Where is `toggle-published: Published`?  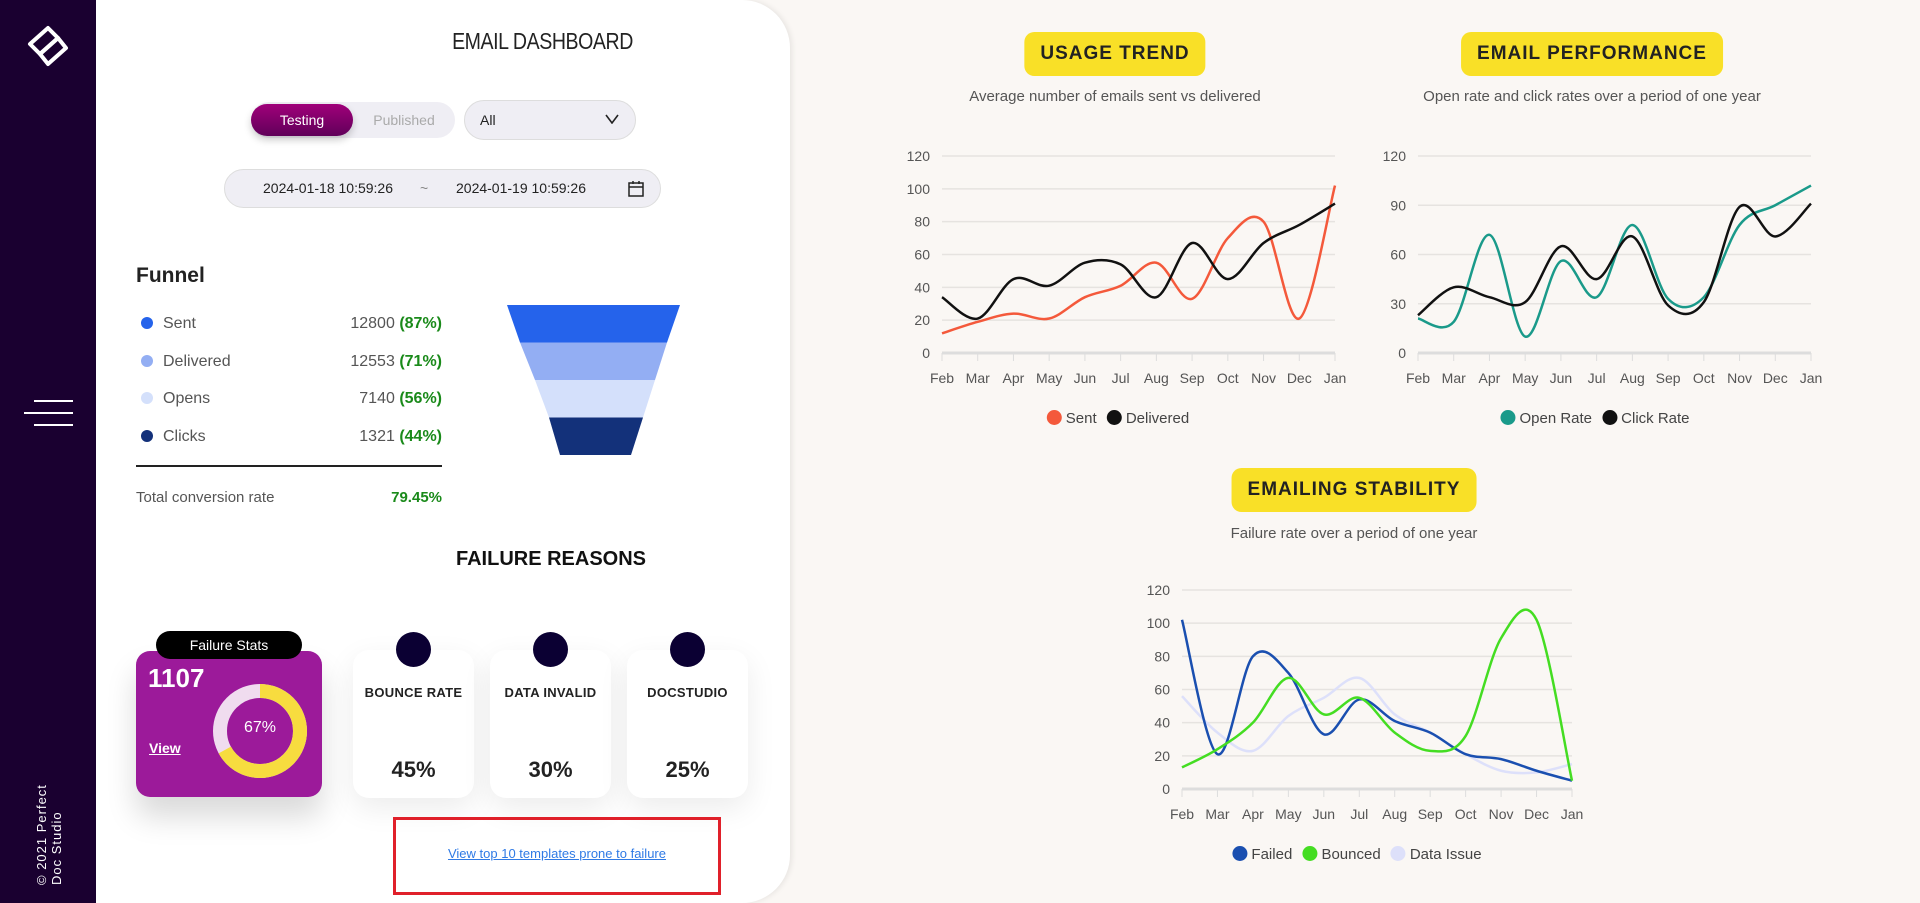
toggle-published: Published is located at coordinates (404, 120).